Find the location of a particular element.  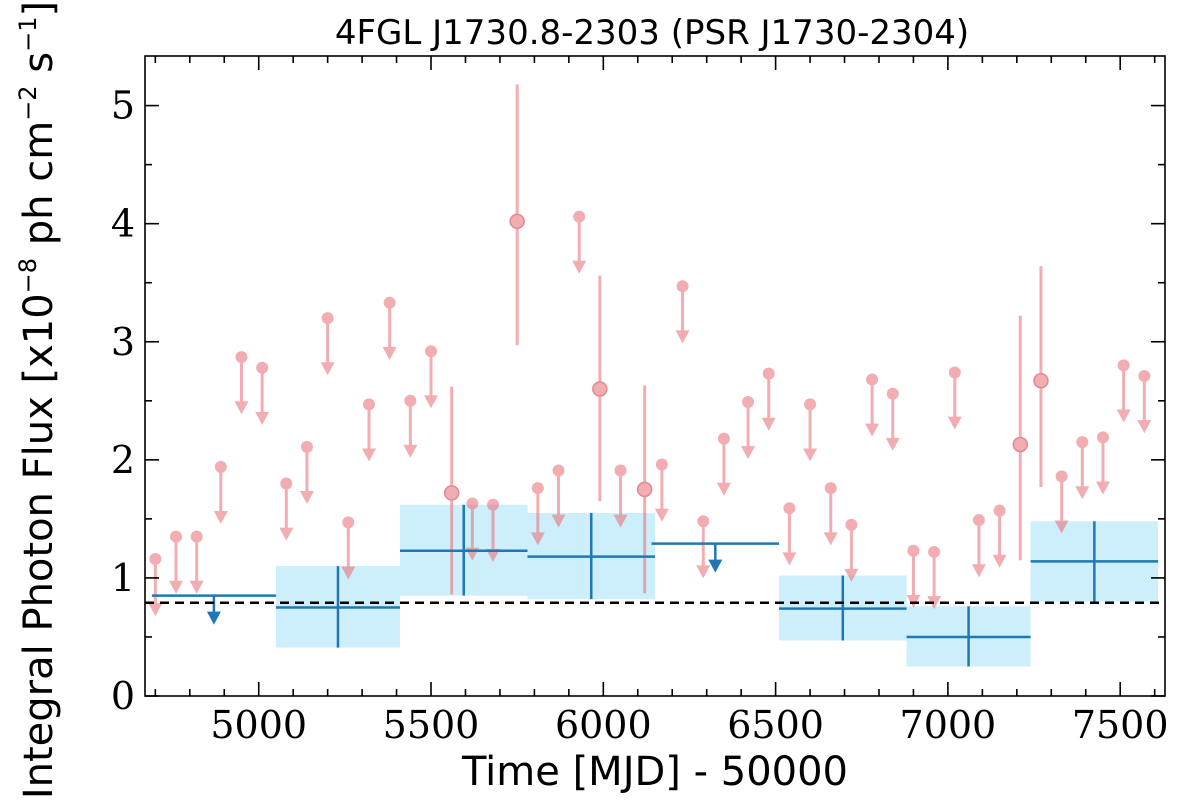

y-axis-label: Integral Photon Flux [x10−8 ph cm−2 s−1] is located at coordinates (38, 400).